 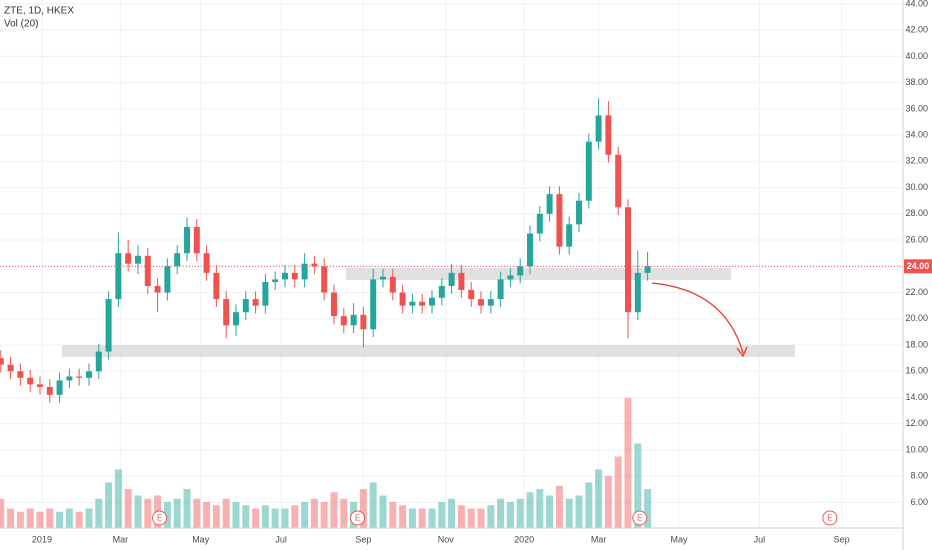 I want to click on y-tick-label: 16.00, so click(x=916, y=371).